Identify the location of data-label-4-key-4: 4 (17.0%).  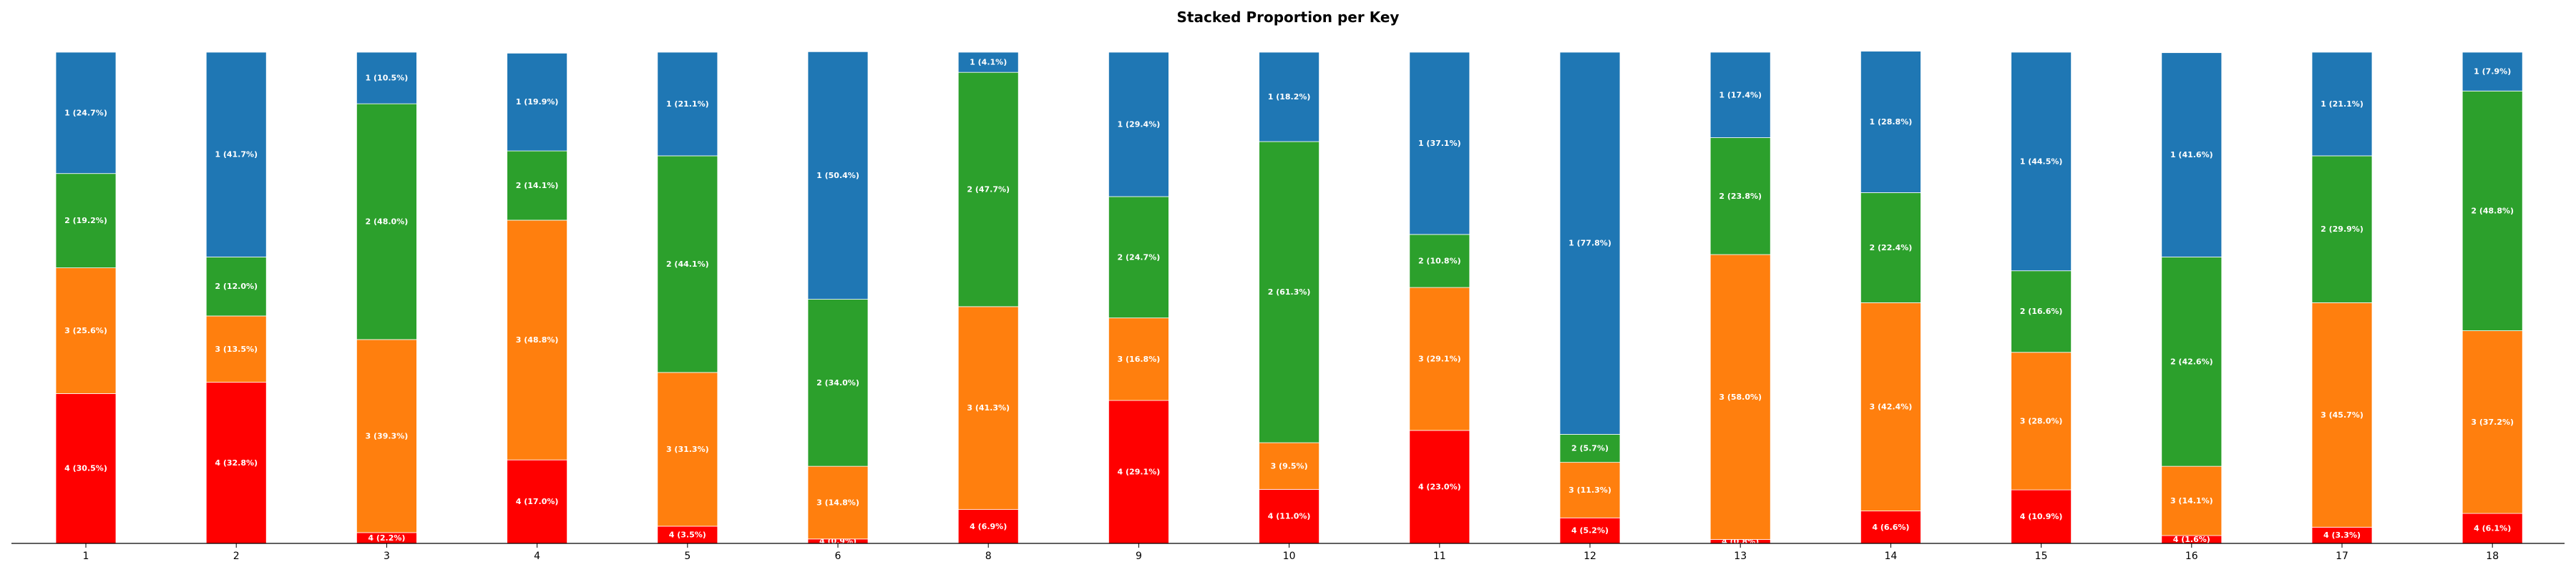
(537, 501).